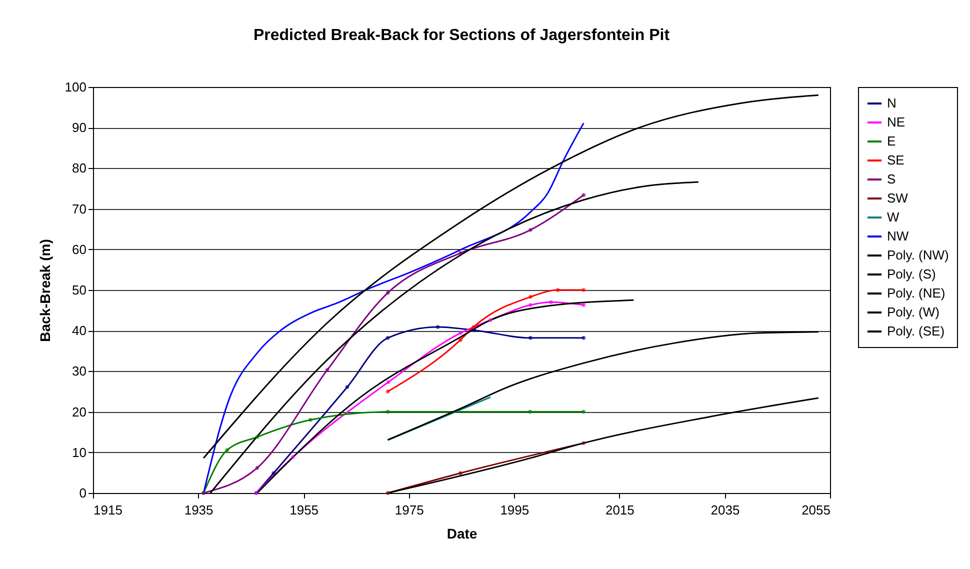 The height and width of the screenshot is (569, 970). I want to click on legend-label: NE, so click(896, 122).